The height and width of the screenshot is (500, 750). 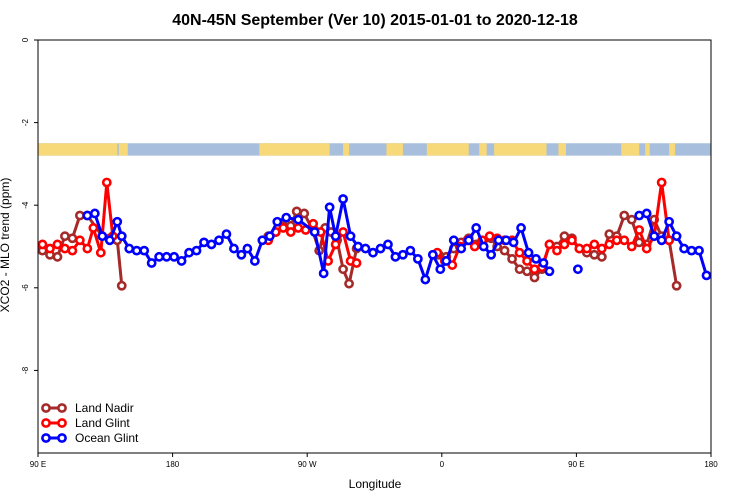 I want to click on ocean-band, so click(x=374, y=149).